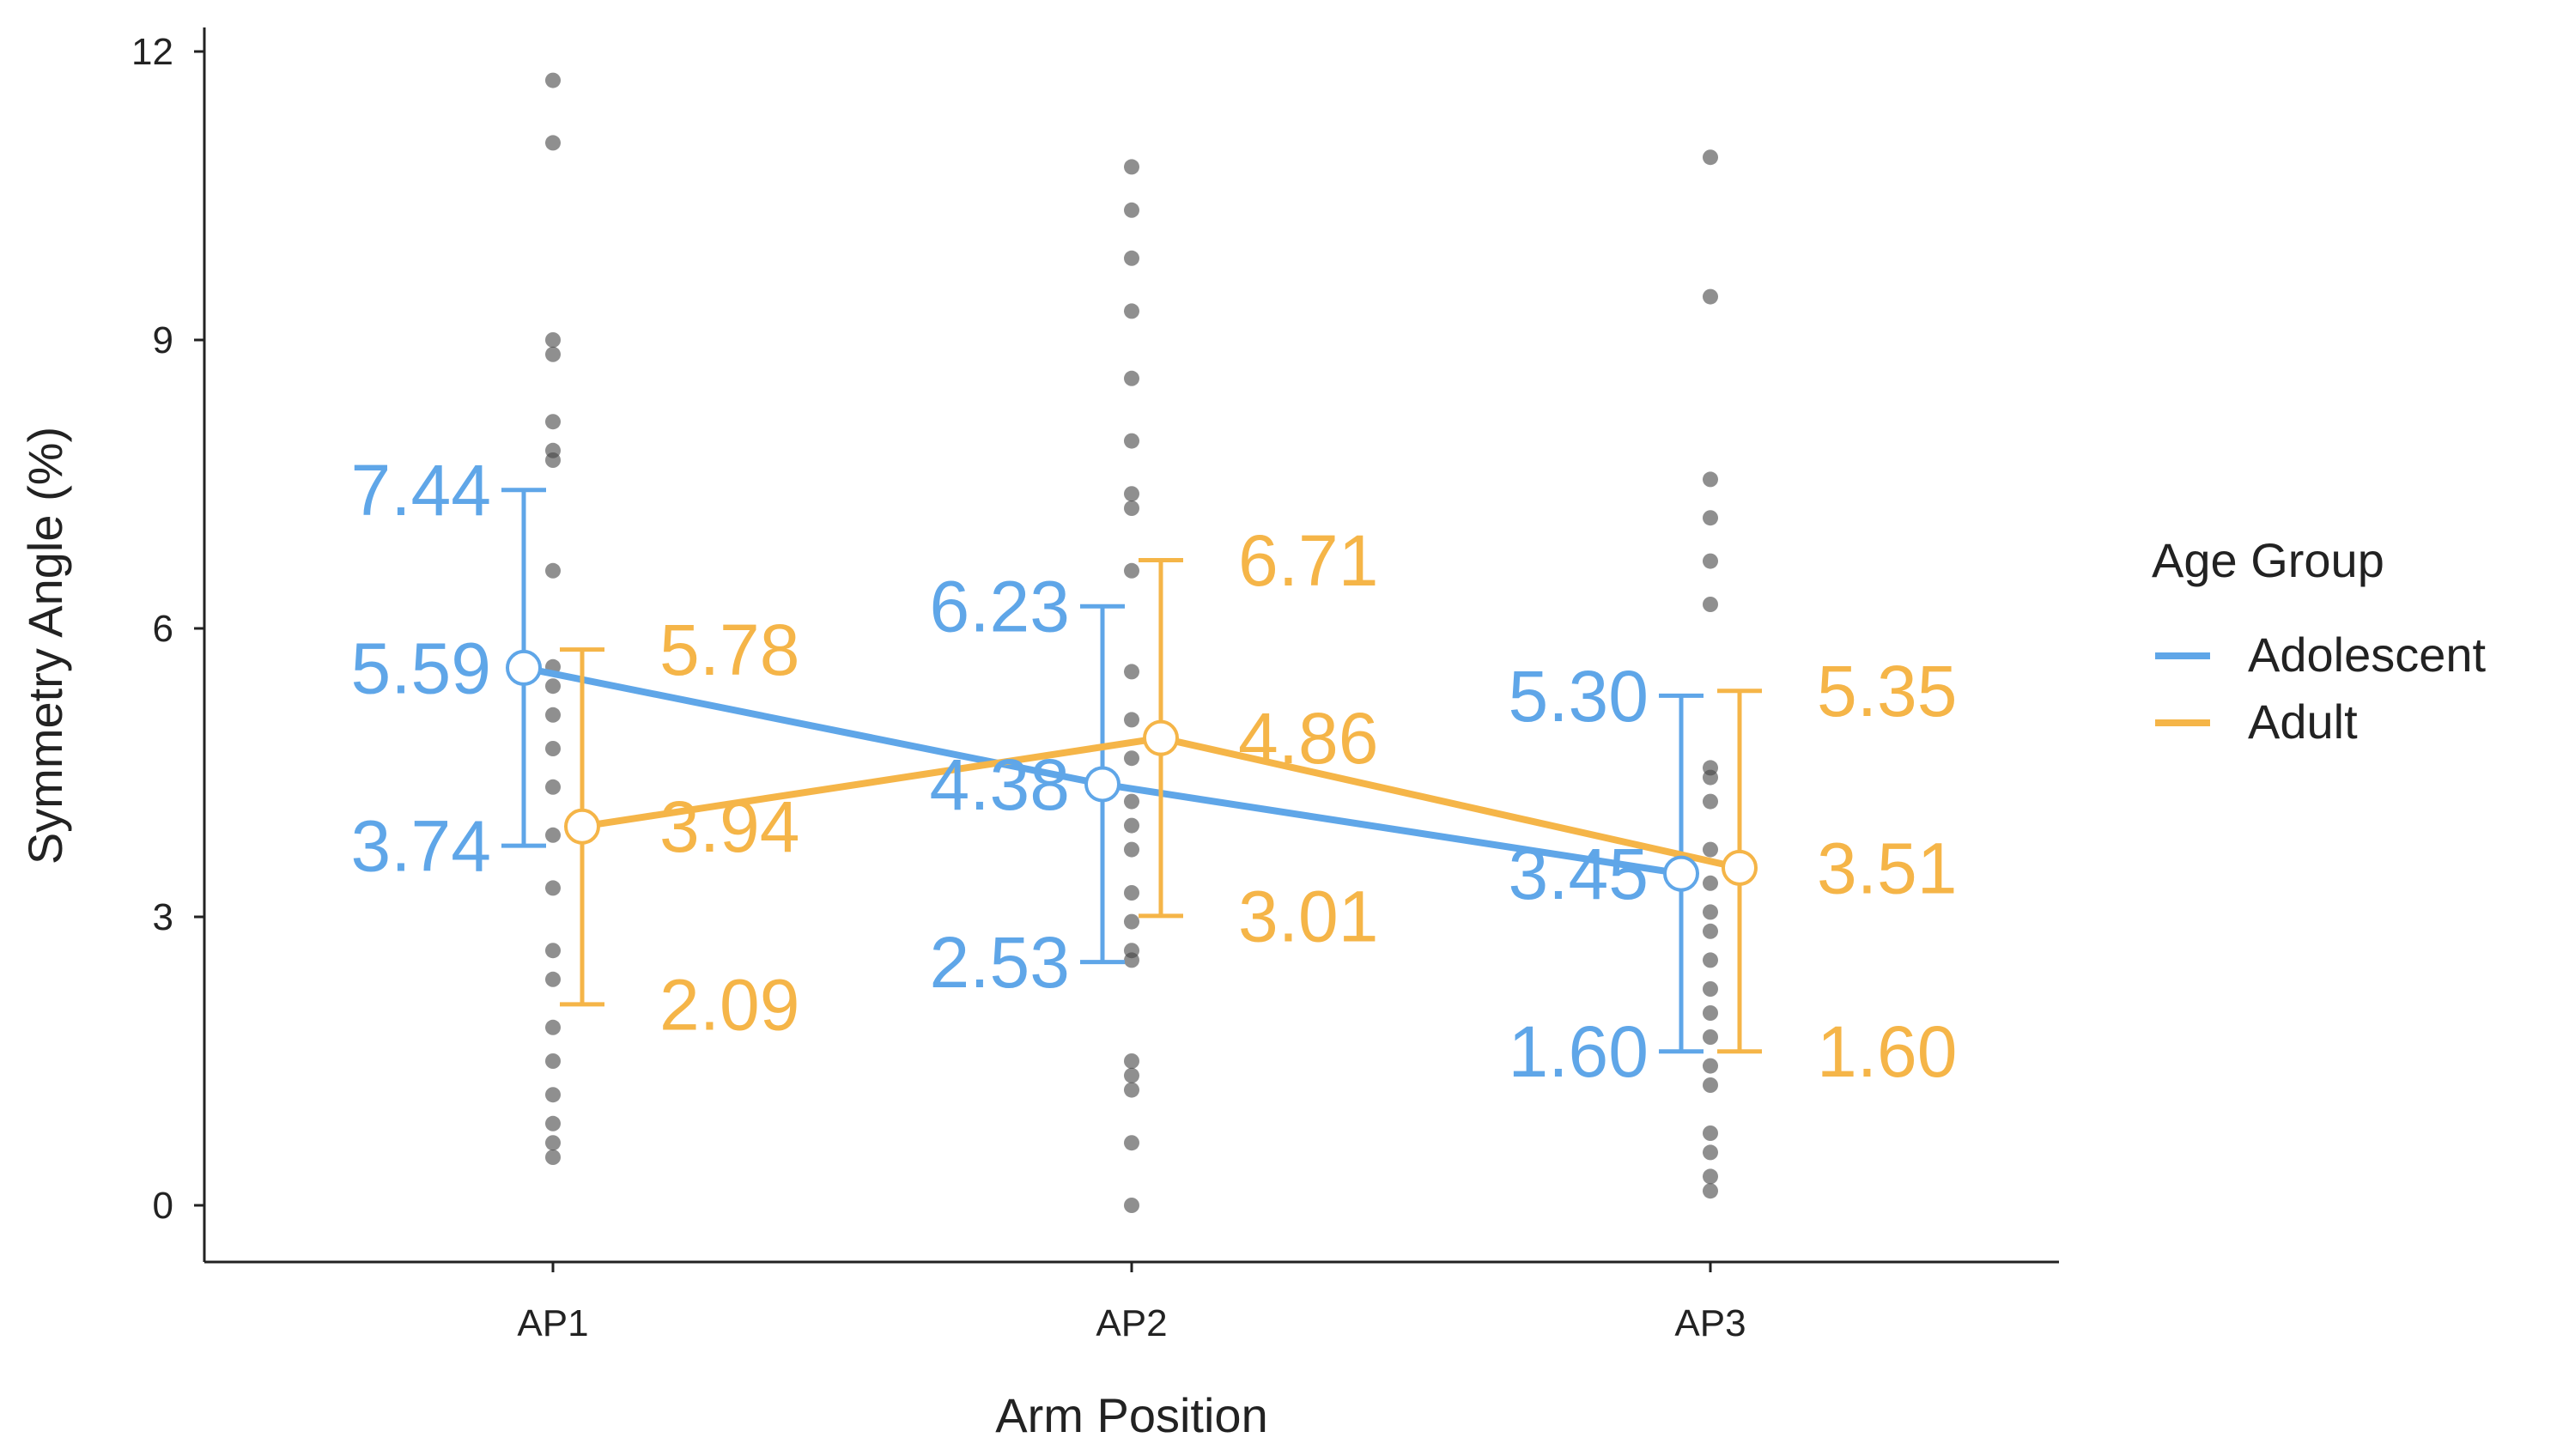 The image size is (2569, 1456). I want to click on x-tick-label: AP1, so click(552, 1323).